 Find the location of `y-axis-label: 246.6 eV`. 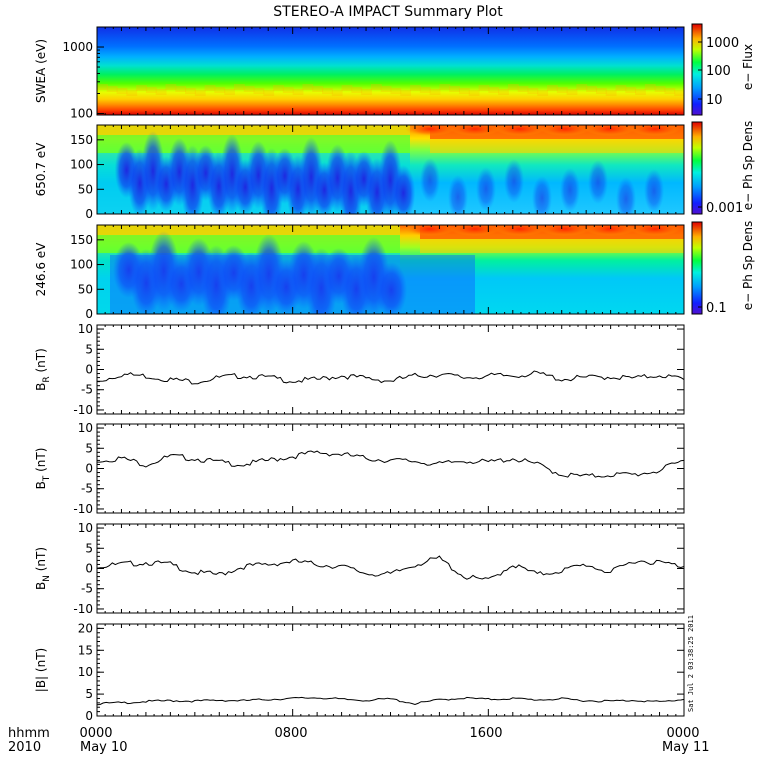

y-axis-label: 246.6 eV is located at coordinates (41, 269).